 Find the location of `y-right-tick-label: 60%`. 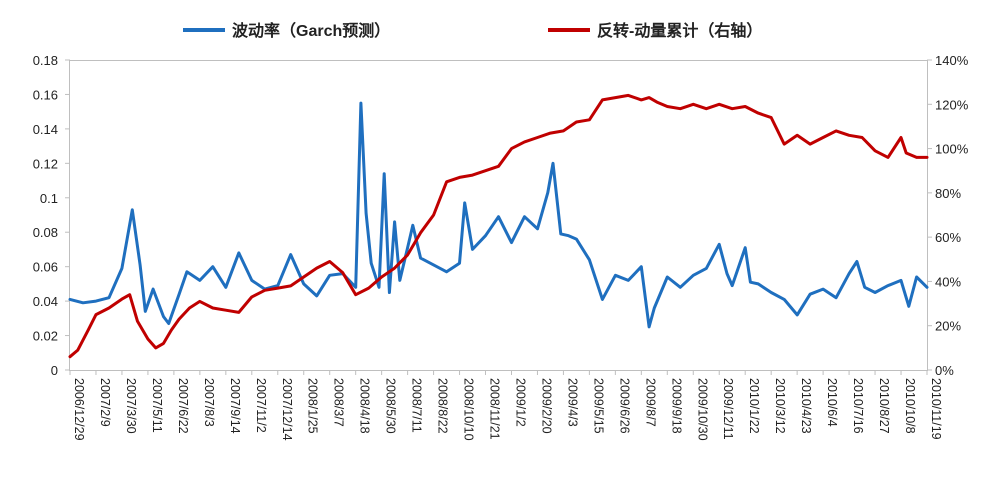

y-right-tick-label: 60% is located at coordinates (948, 237).